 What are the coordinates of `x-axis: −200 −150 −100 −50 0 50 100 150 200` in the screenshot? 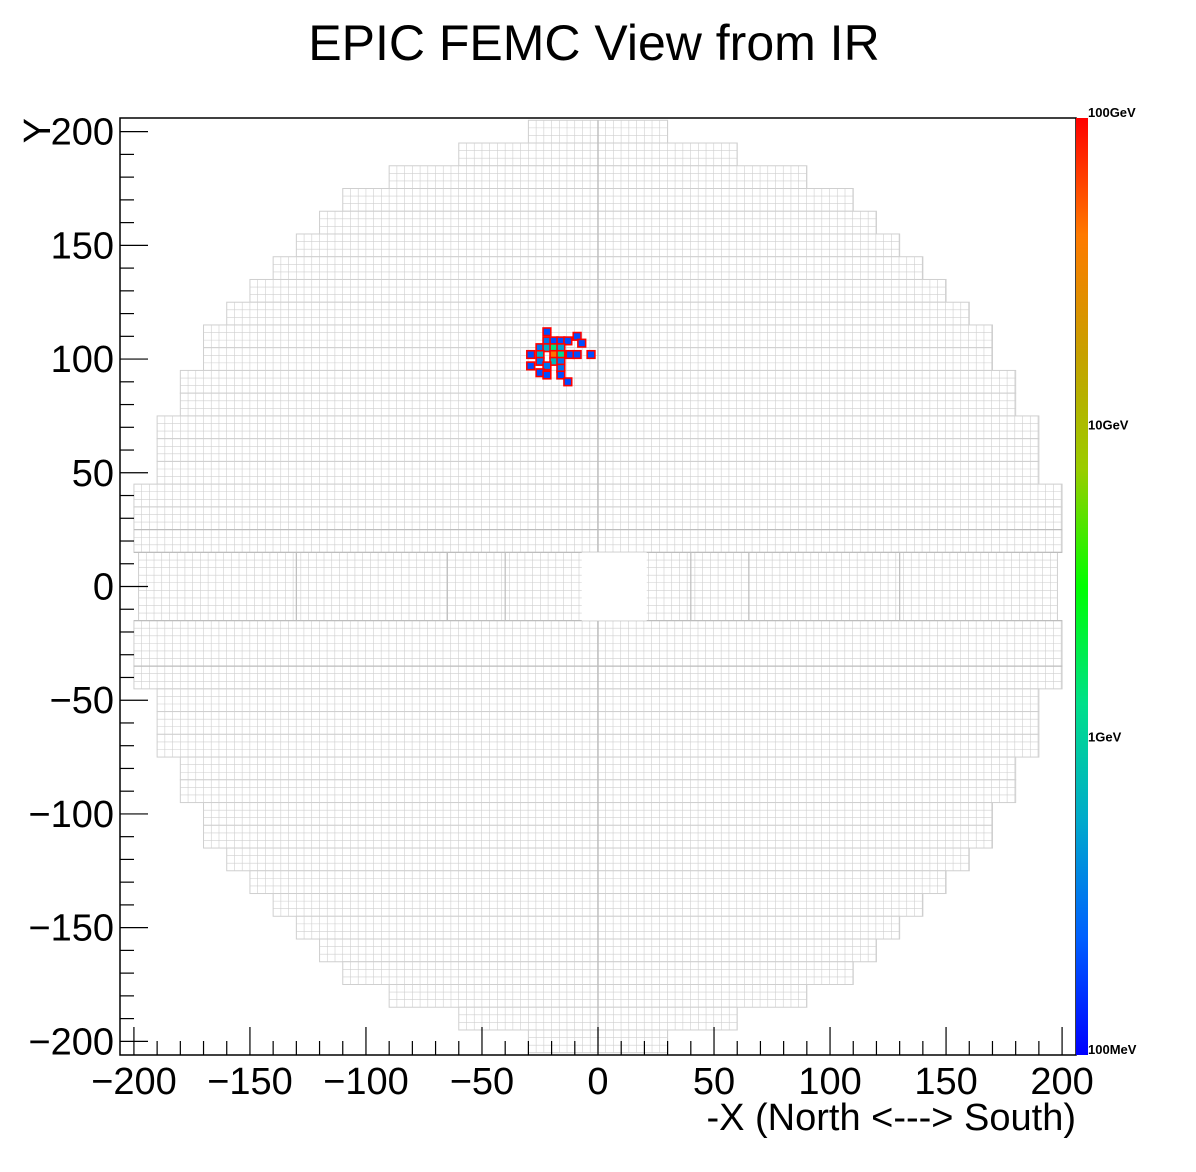 It's located at (592, 1065).